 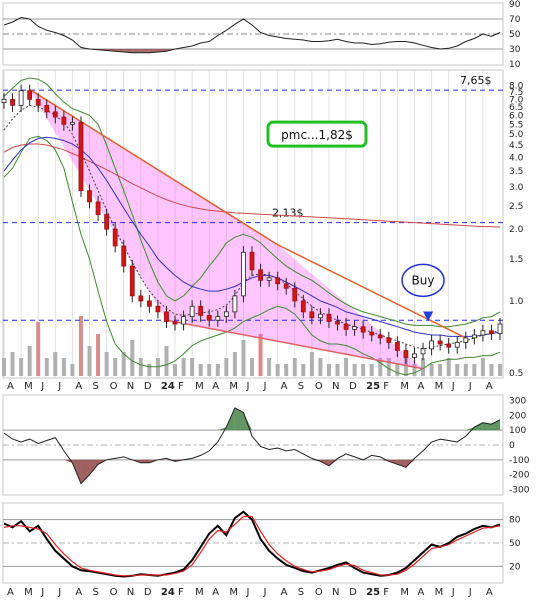 What do you see at coordinates (130, 592) in the screenshot?
I see `stochastic-x-label: N` at bounding box center [130, 592].